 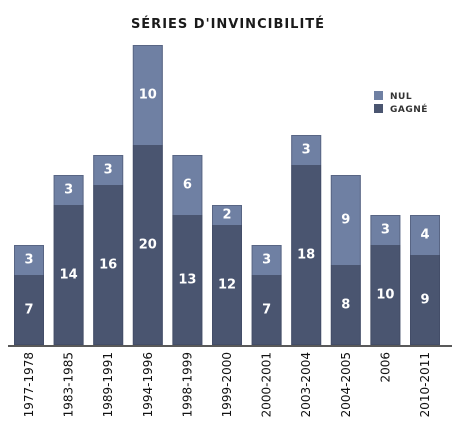 I want to click on bar-gagne-2003-2004, so click(x=306, y=255).